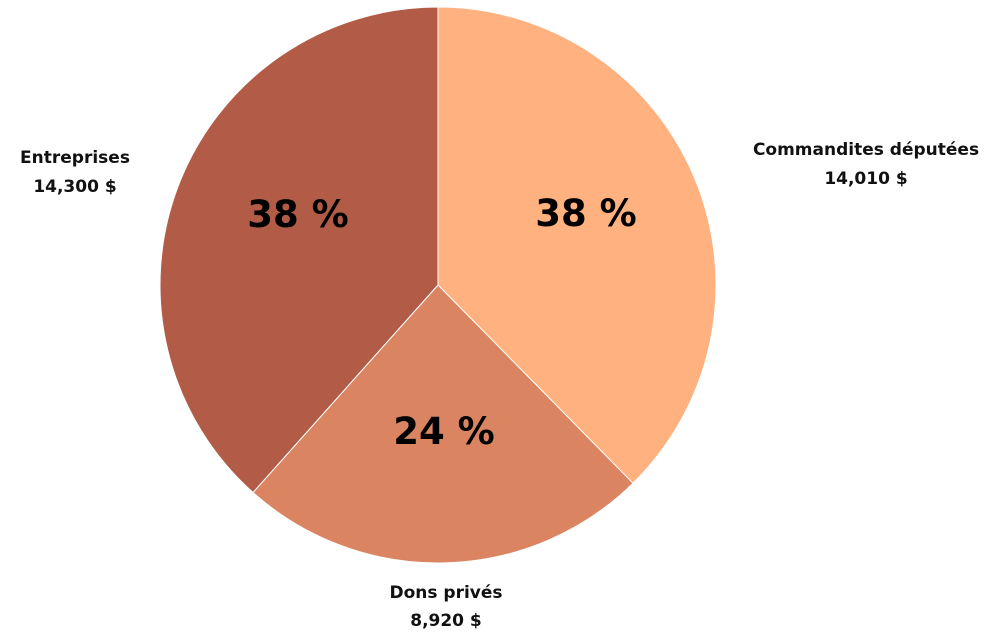  Describe the element at coordinates (585, 213) in the screenshot. I see `percent-label-commandites-deputees: 38 %` at that location.